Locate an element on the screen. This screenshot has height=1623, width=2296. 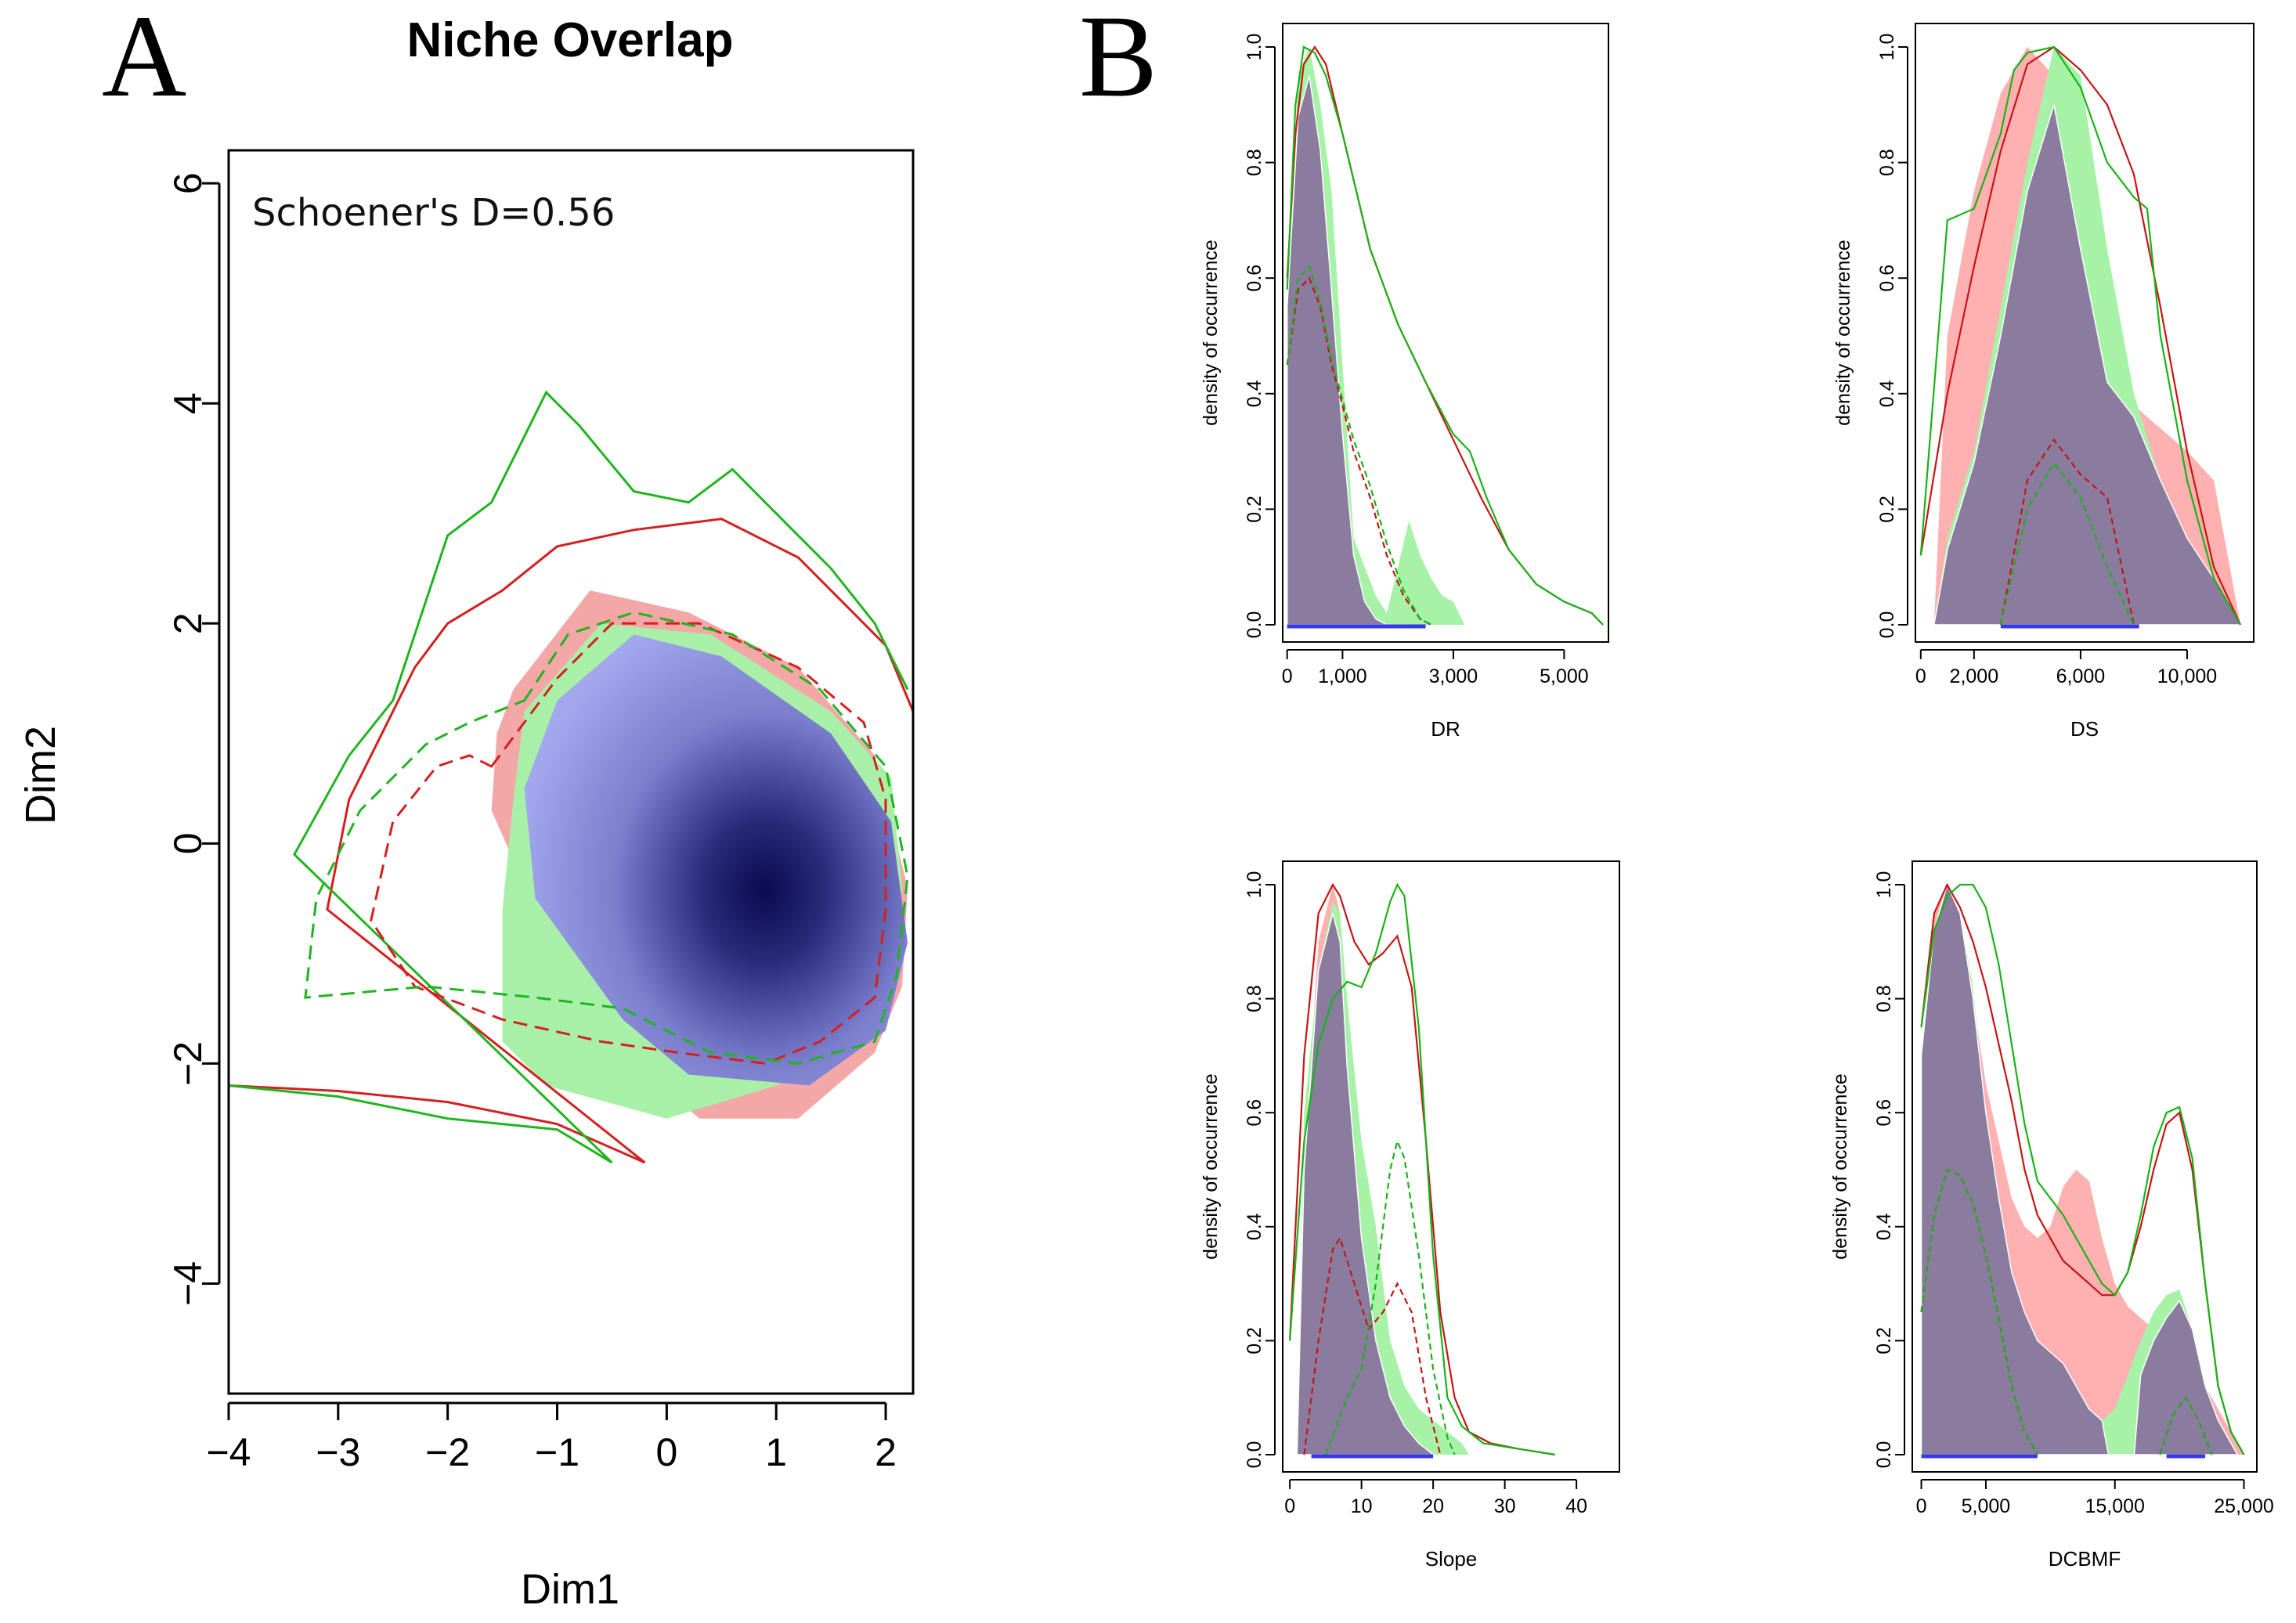
slope-plot-frame is located at coordinates (1451, 1166).